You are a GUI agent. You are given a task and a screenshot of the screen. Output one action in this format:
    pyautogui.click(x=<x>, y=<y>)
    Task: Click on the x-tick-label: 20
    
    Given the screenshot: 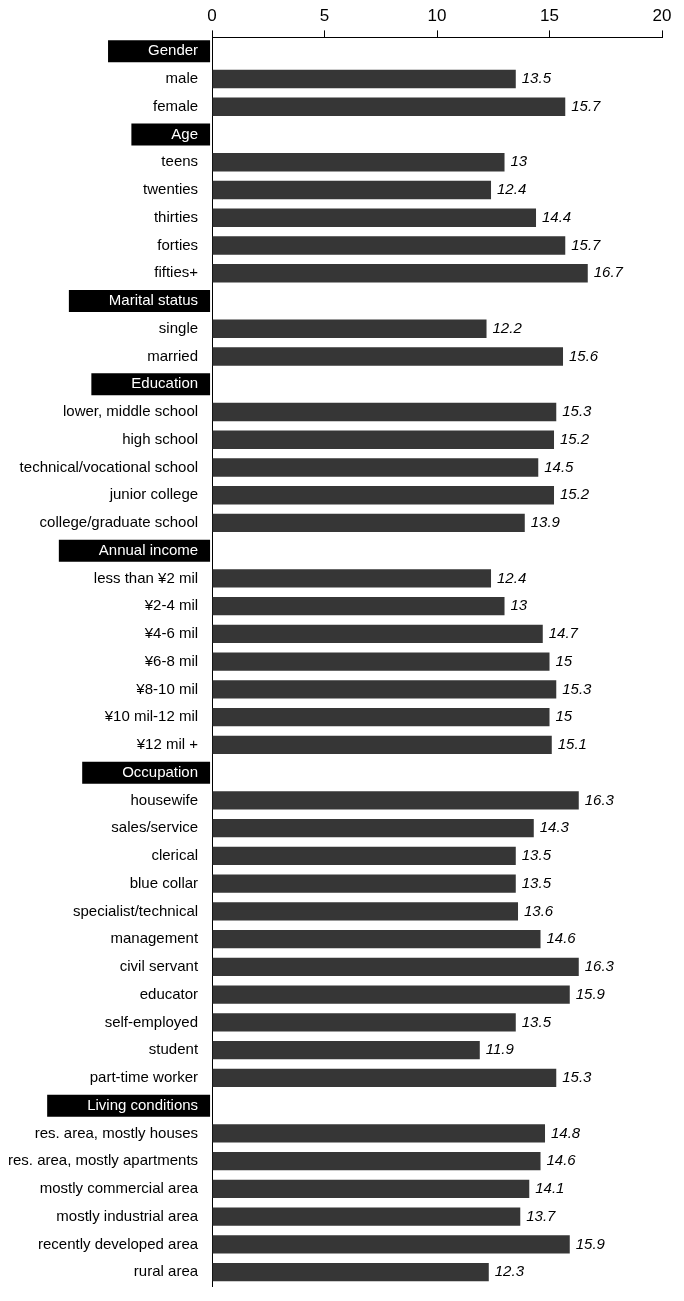 What is the action you would take?
    pyautogui.click(x=662, y=15)
    